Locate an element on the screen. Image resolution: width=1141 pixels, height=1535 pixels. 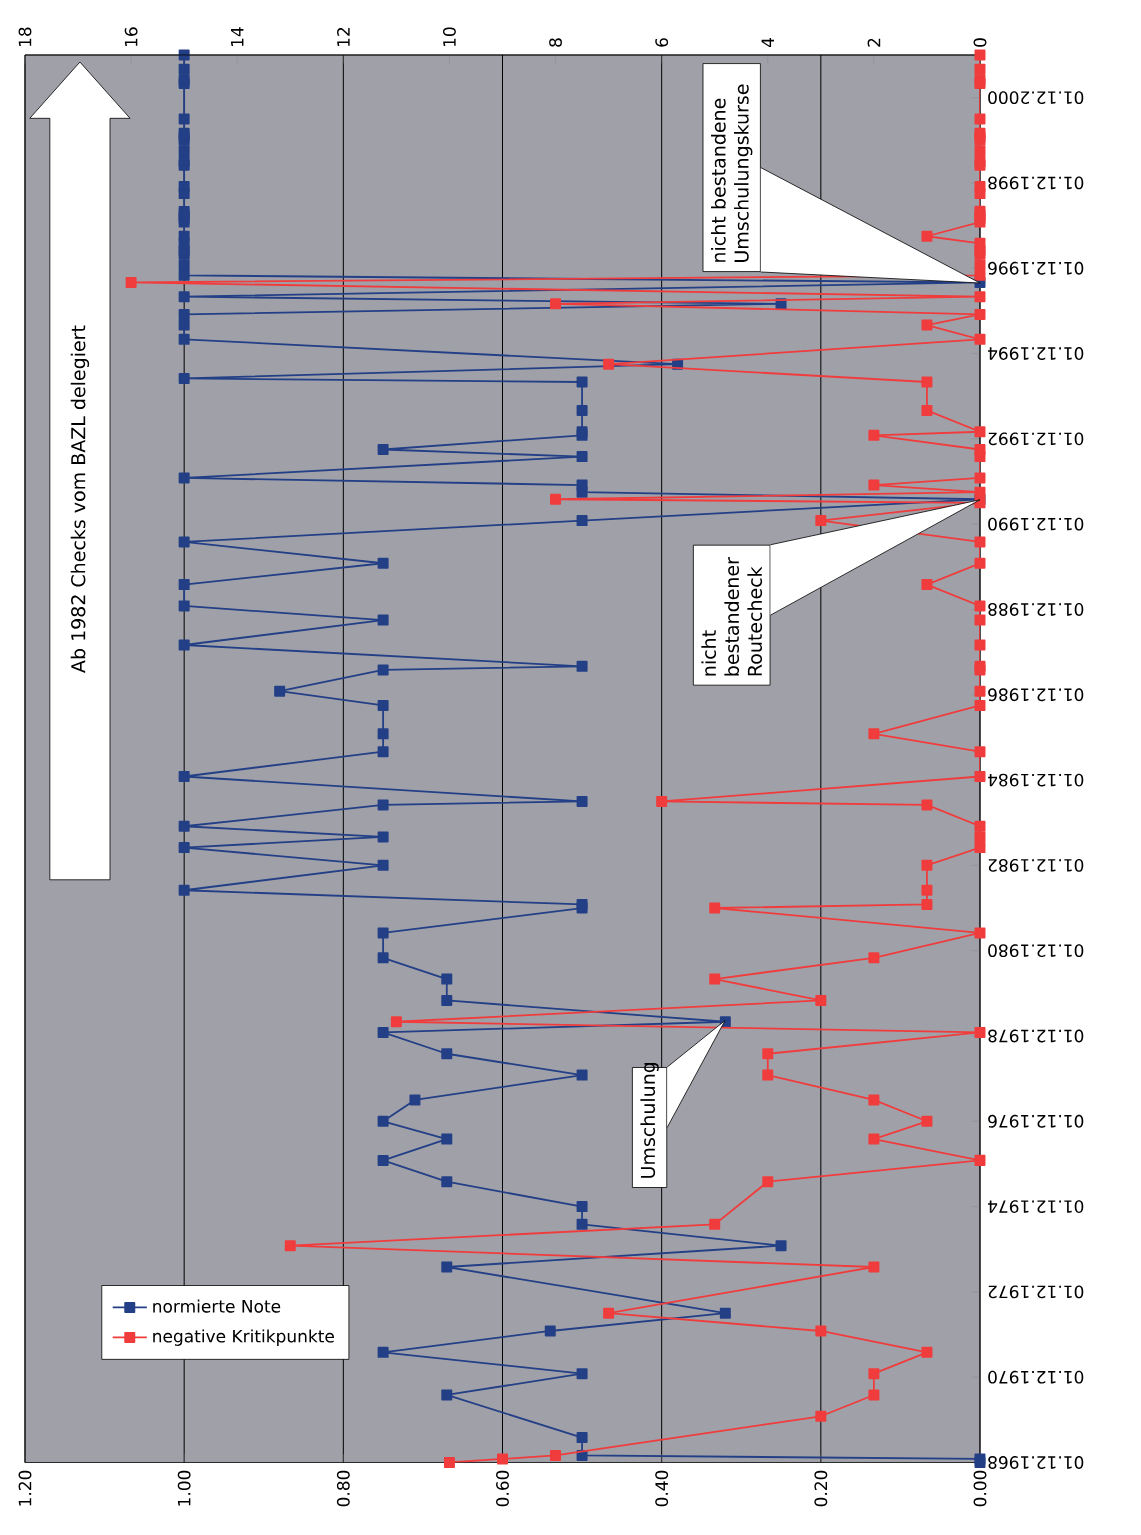
annotation: nicht bestandene Umschulungskurse is located at coordinates (732, 173).